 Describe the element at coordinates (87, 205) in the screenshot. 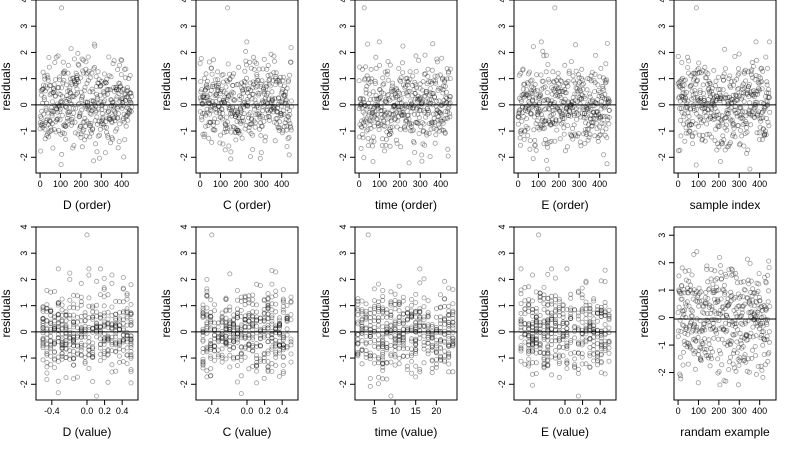

I see `x-axis-label: D (order)` at that location.